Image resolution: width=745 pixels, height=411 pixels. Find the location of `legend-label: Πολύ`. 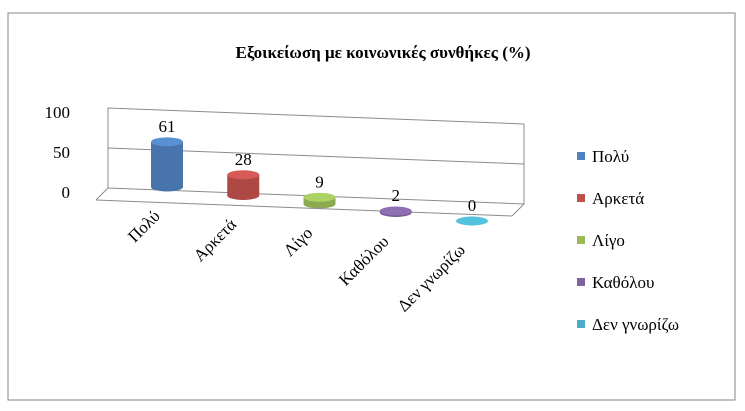

legend-label: Πολύ is located at coordinates (610, 156).